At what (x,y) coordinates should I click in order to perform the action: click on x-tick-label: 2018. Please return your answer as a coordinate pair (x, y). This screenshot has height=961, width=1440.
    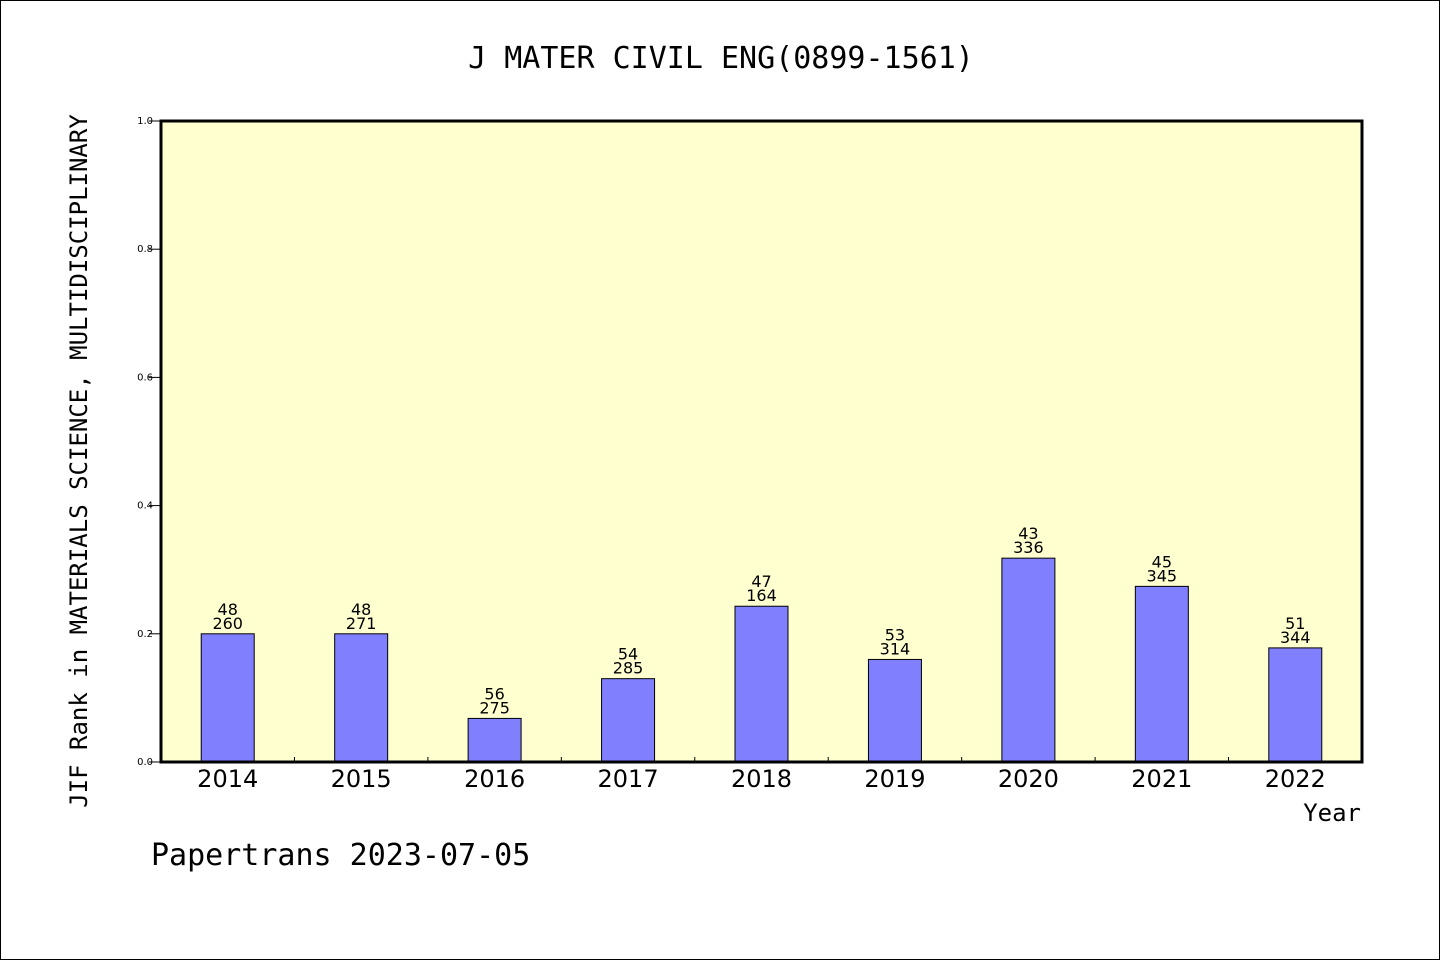
    Looking at the image, I should click on (761, 779).